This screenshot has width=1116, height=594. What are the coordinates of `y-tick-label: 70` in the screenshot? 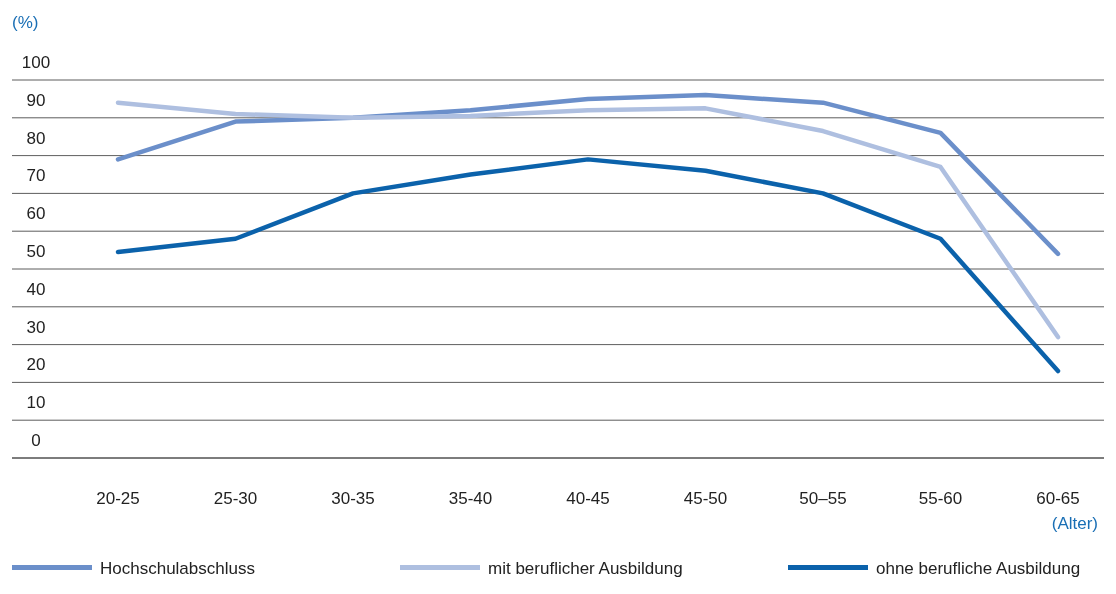 It's located at (36, 176).